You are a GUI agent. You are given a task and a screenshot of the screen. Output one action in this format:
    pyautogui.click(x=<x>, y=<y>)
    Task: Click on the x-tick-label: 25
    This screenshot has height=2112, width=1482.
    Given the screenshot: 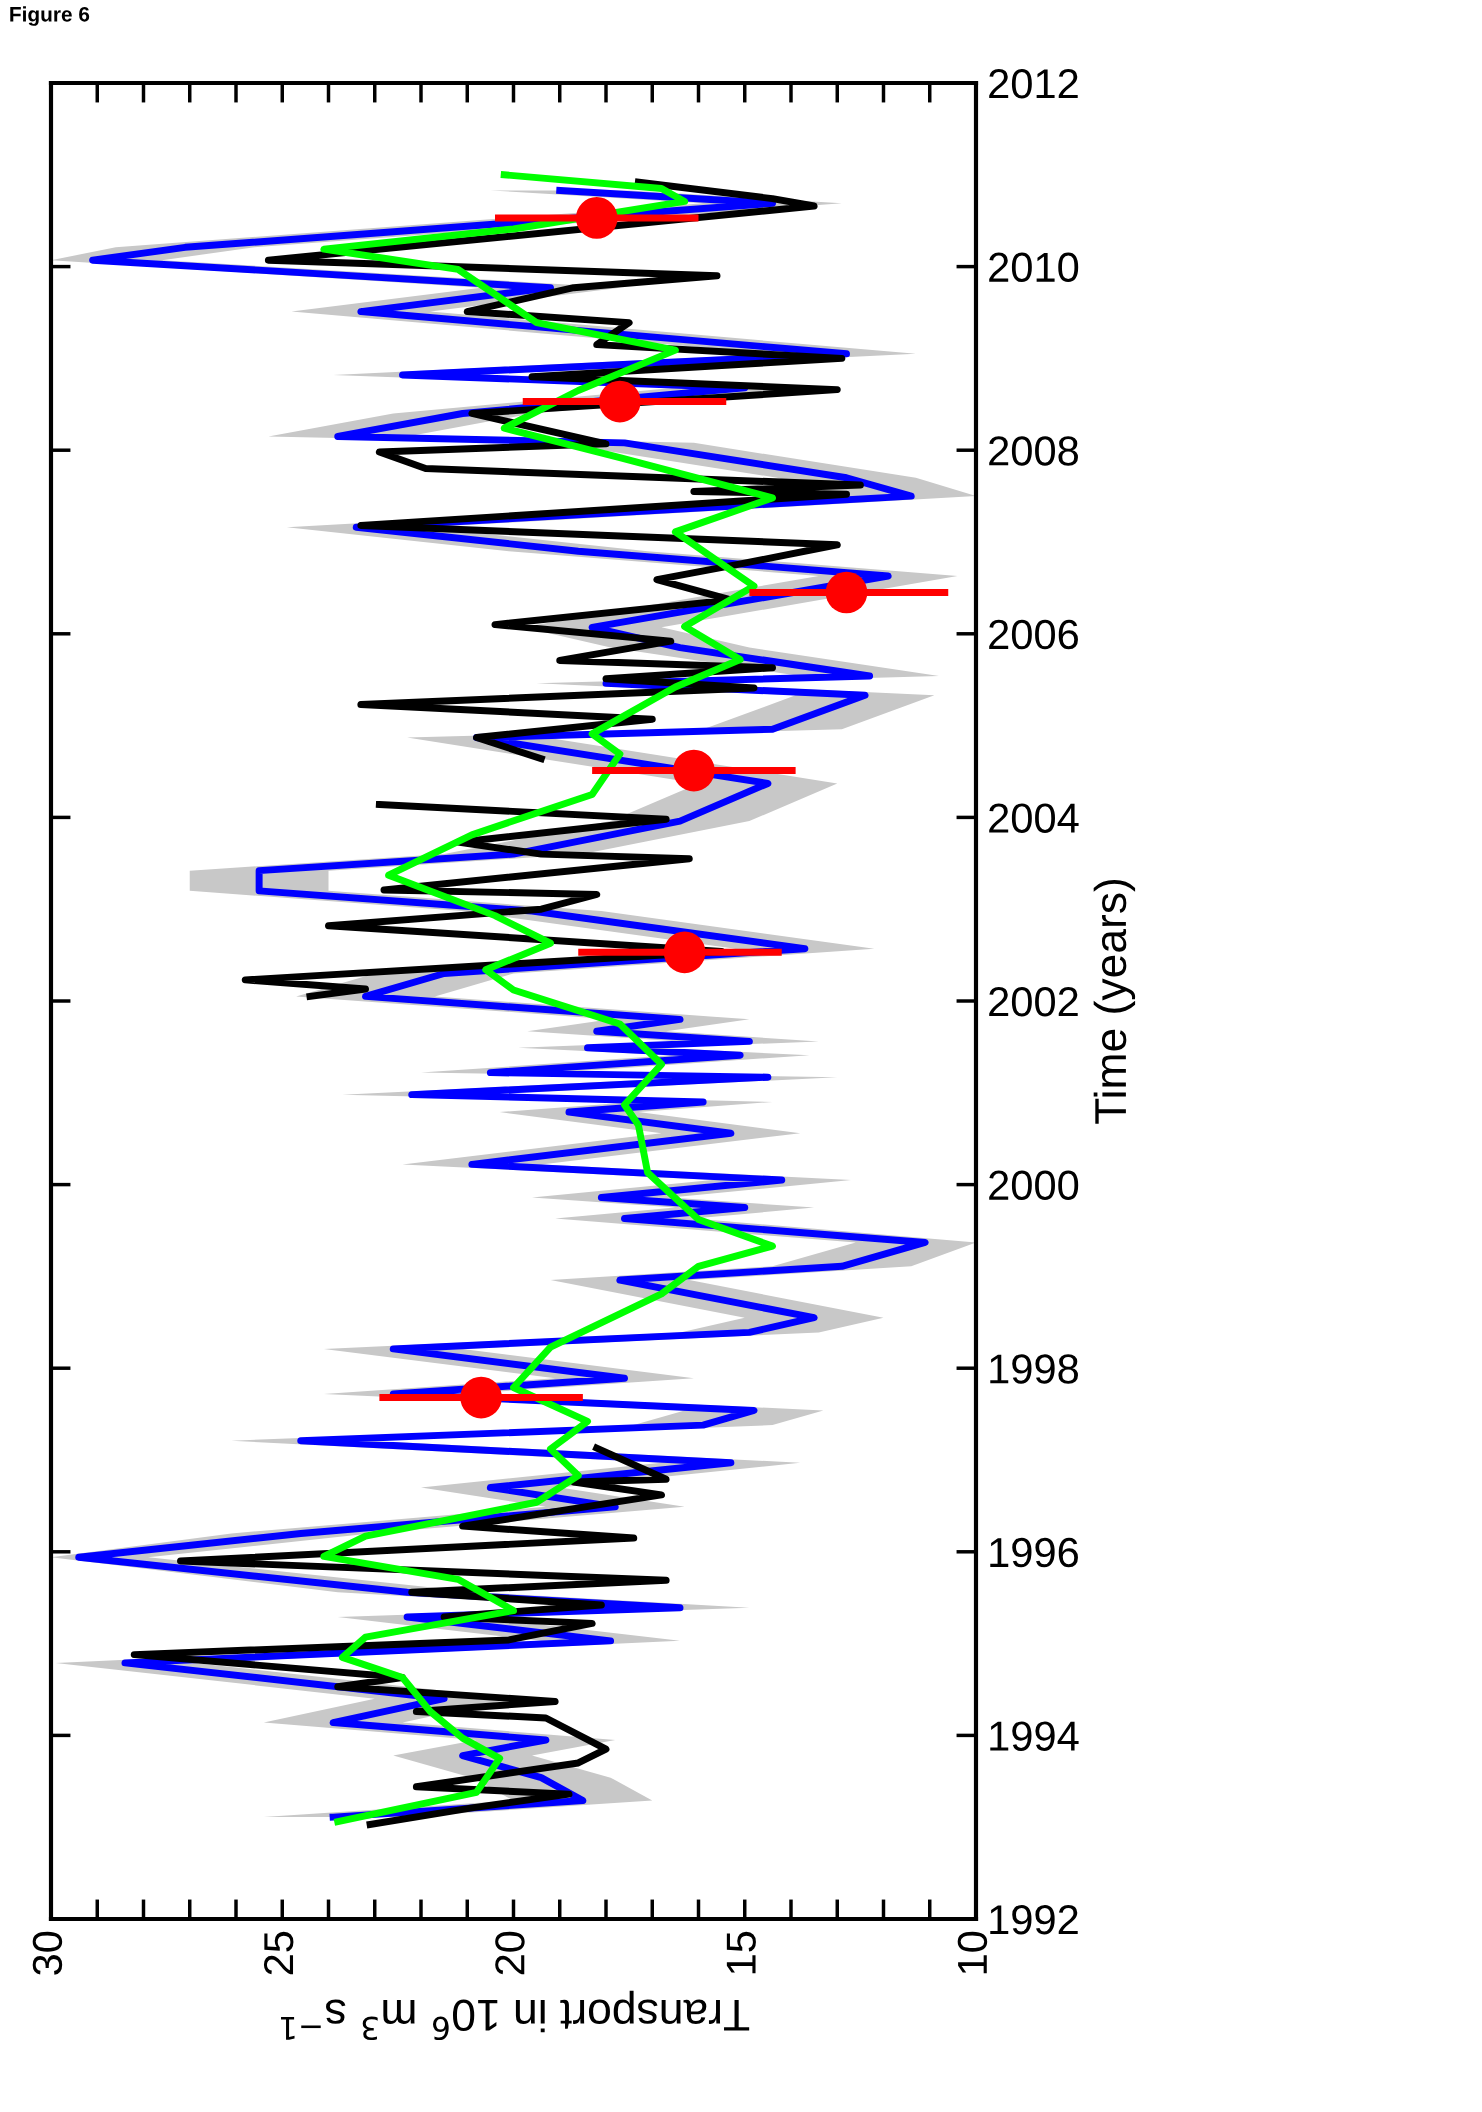 What is the action you would take?
    pyautogui.click(x=278, y=1953)
    